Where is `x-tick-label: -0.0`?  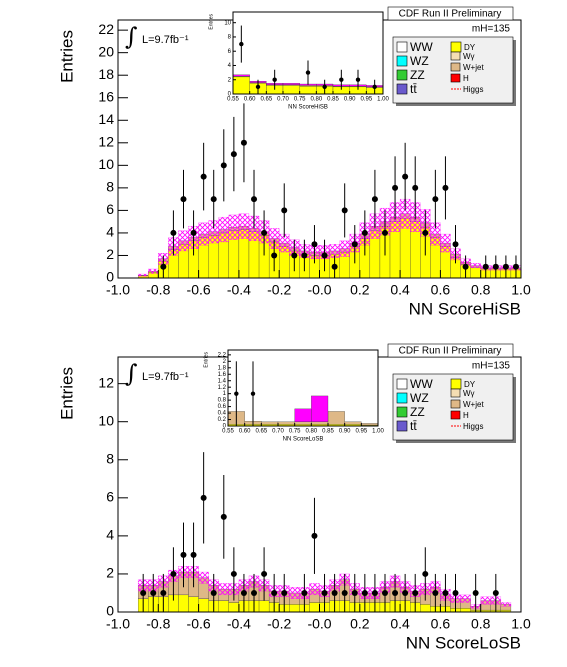 x-tick-label: -0.0 is located at coordinates (319, 624).